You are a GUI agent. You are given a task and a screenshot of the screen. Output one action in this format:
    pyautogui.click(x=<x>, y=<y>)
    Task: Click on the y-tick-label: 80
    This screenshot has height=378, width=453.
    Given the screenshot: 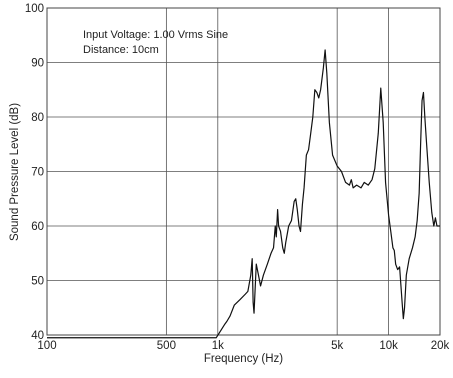 What is the action you would take?
    pyautogui.click(x=37, y=118)
    